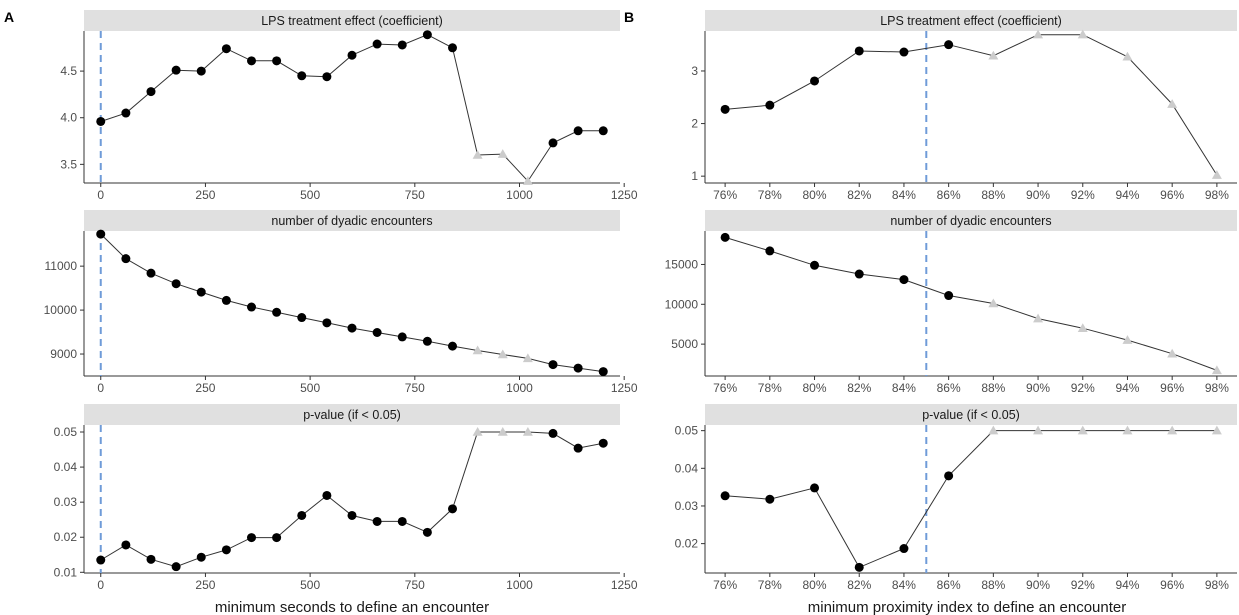  What do you see at coordinates (694, 124) in the screenshot?
I see `b1-y-tick-label: 2` at bounding box center [694, 124].